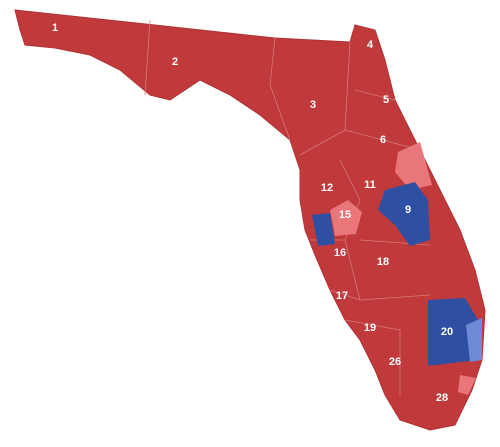 Image resolution: width=500 pixels, height=447 pixels. What do you see at coordinates (345, 215) in the screenshot?
I see `district-label: 15` at bounding box center [345, 215].